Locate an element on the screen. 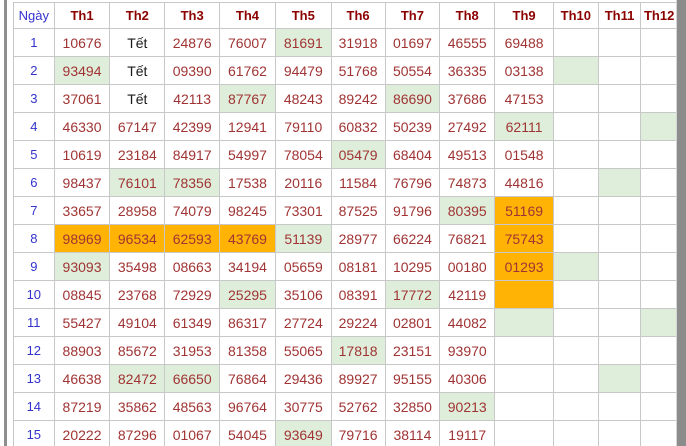 The image size is (686, 446). column-header-day: Ngày is located at coordinates (34, 15).